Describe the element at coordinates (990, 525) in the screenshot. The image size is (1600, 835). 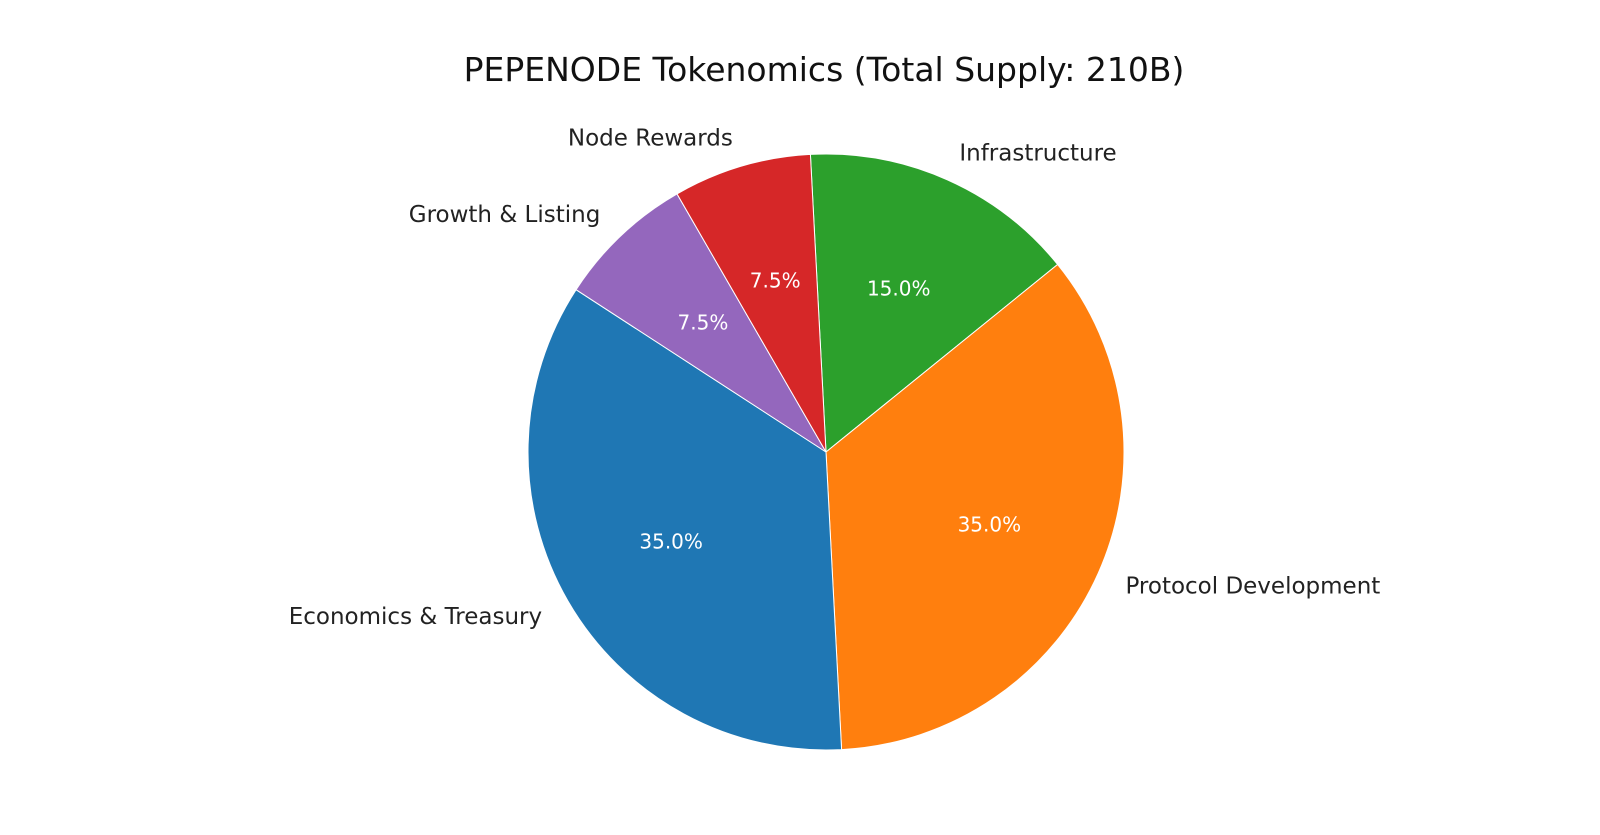
I see `pct-label-protocol-development: 35.0%` at that location.